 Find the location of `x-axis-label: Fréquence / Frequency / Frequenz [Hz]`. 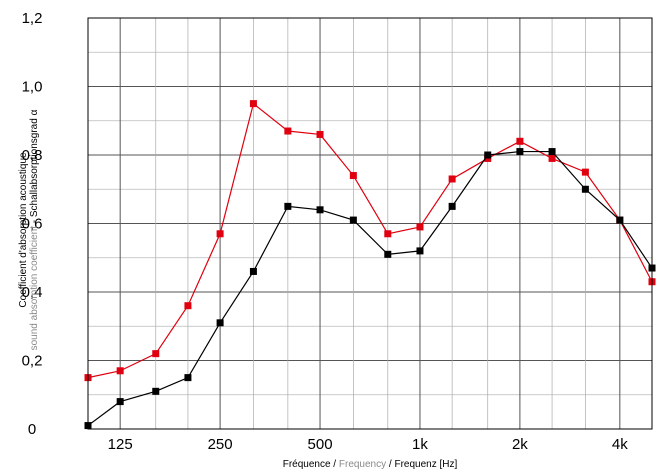

x-axis-label: Fréquence / Frequency / Frequenz [Hz] is located at coordinates (370, 464).